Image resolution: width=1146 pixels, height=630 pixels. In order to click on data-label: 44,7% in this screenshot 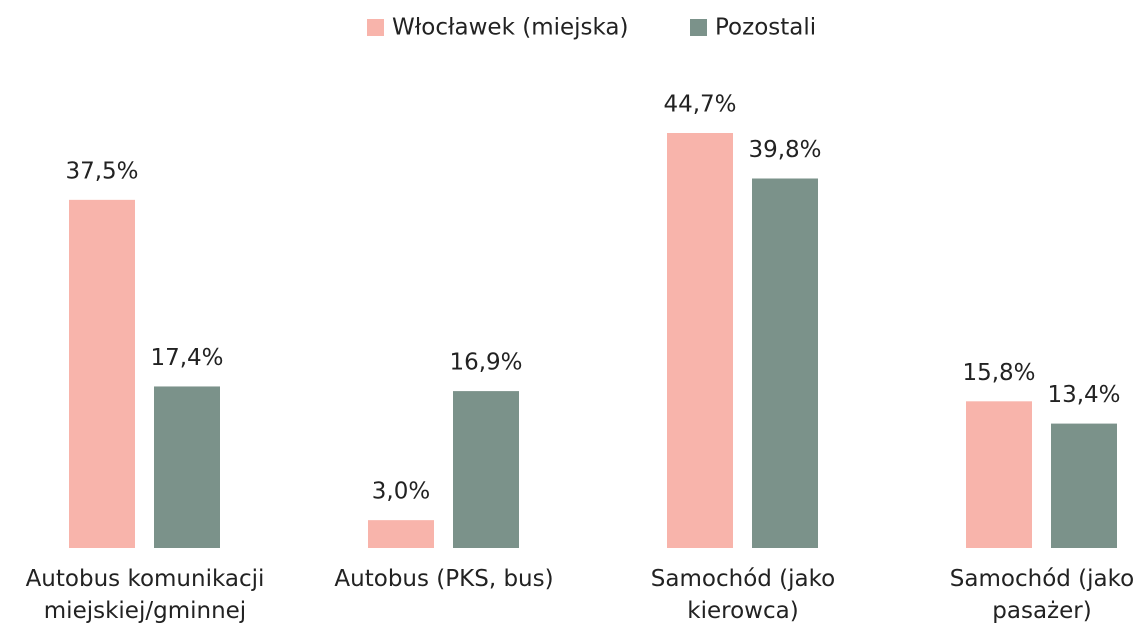, I will do `click(699, 105)`.